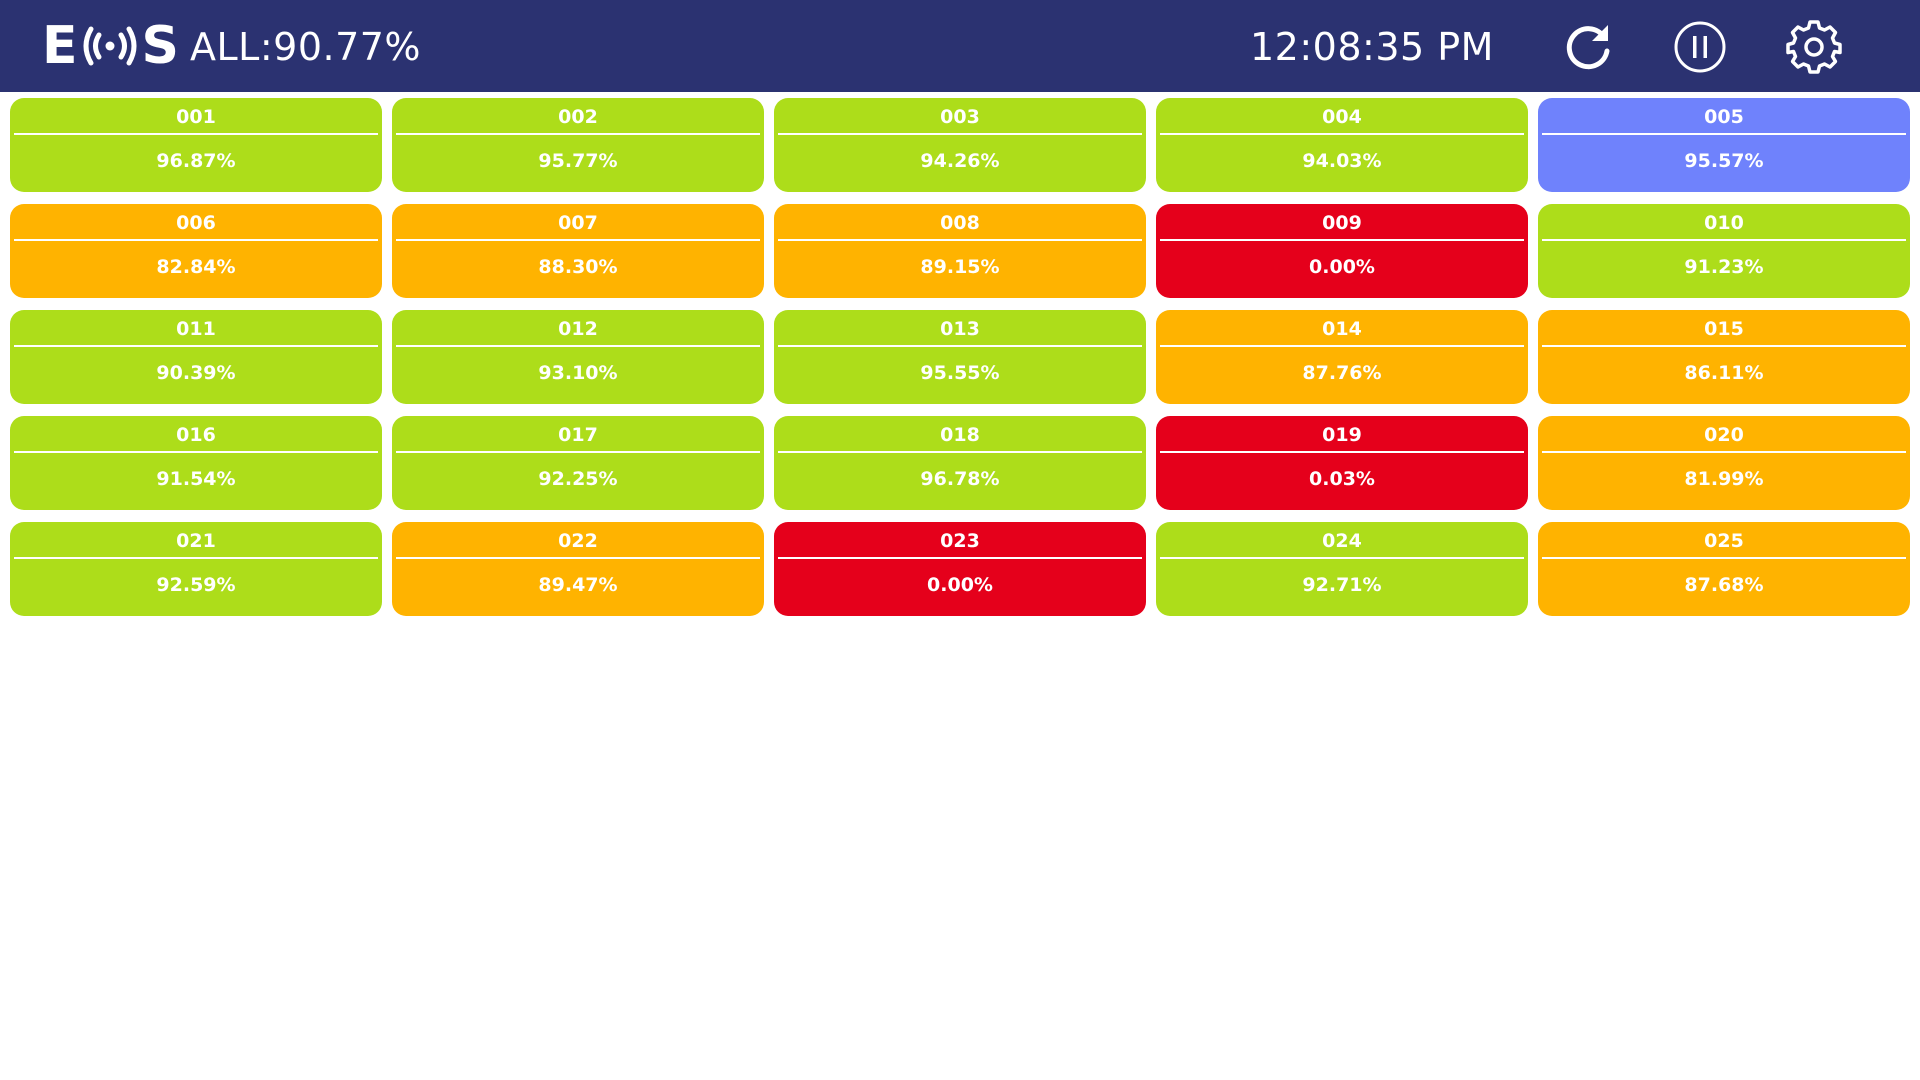 Image resolution: width=1920 pixels, height=1080 pixels. I want to click on station-tile: 020 81.99%, so click(1724, 463).